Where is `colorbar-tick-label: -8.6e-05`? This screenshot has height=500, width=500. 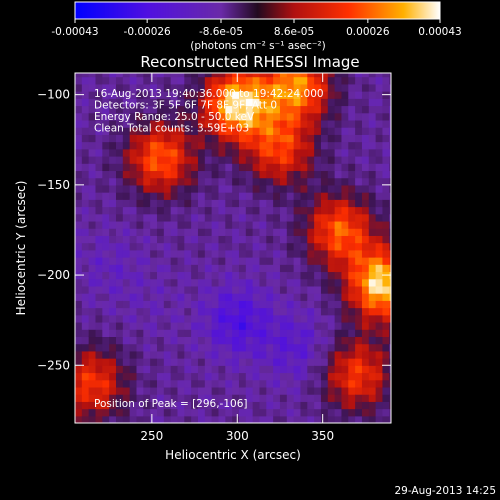 colorbar-tick-label: -8.6e-05 is located at coordinates (221, 32).